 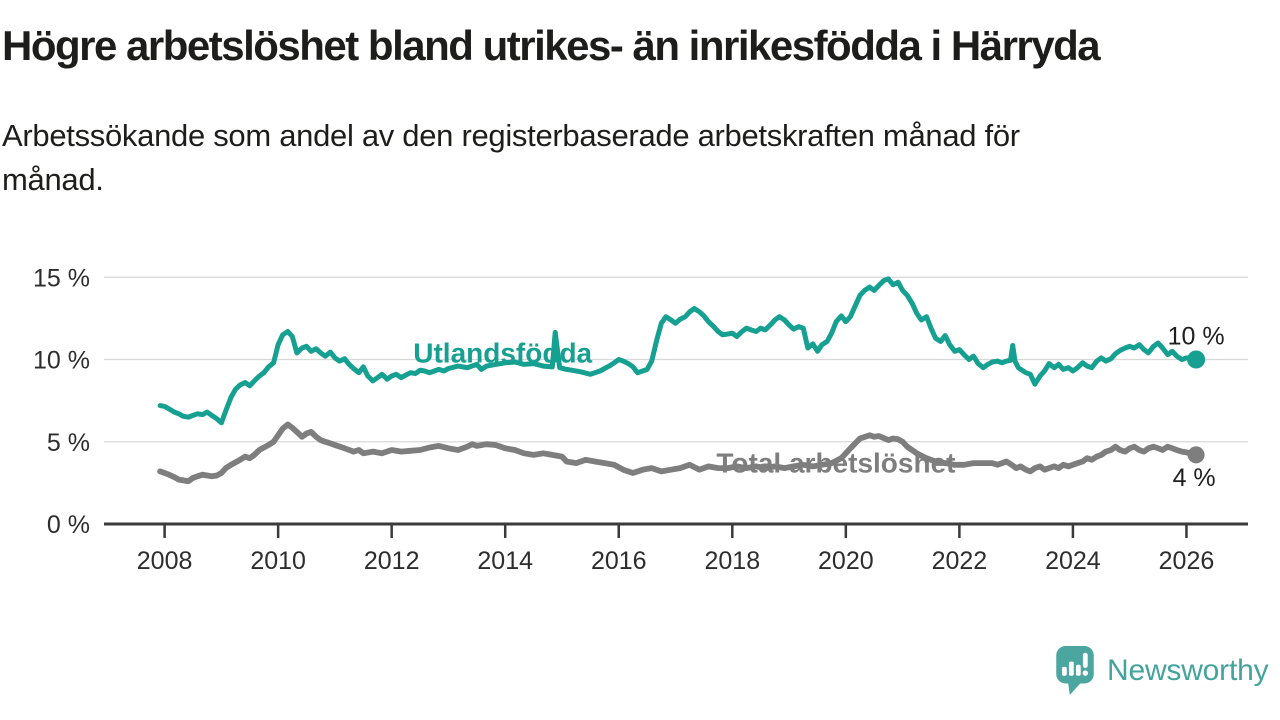 What do you see at coordinates (1073, 561) in the screenshot?
I see `x-axis-label-2024: 2024` at bounding box center [1073, 561].